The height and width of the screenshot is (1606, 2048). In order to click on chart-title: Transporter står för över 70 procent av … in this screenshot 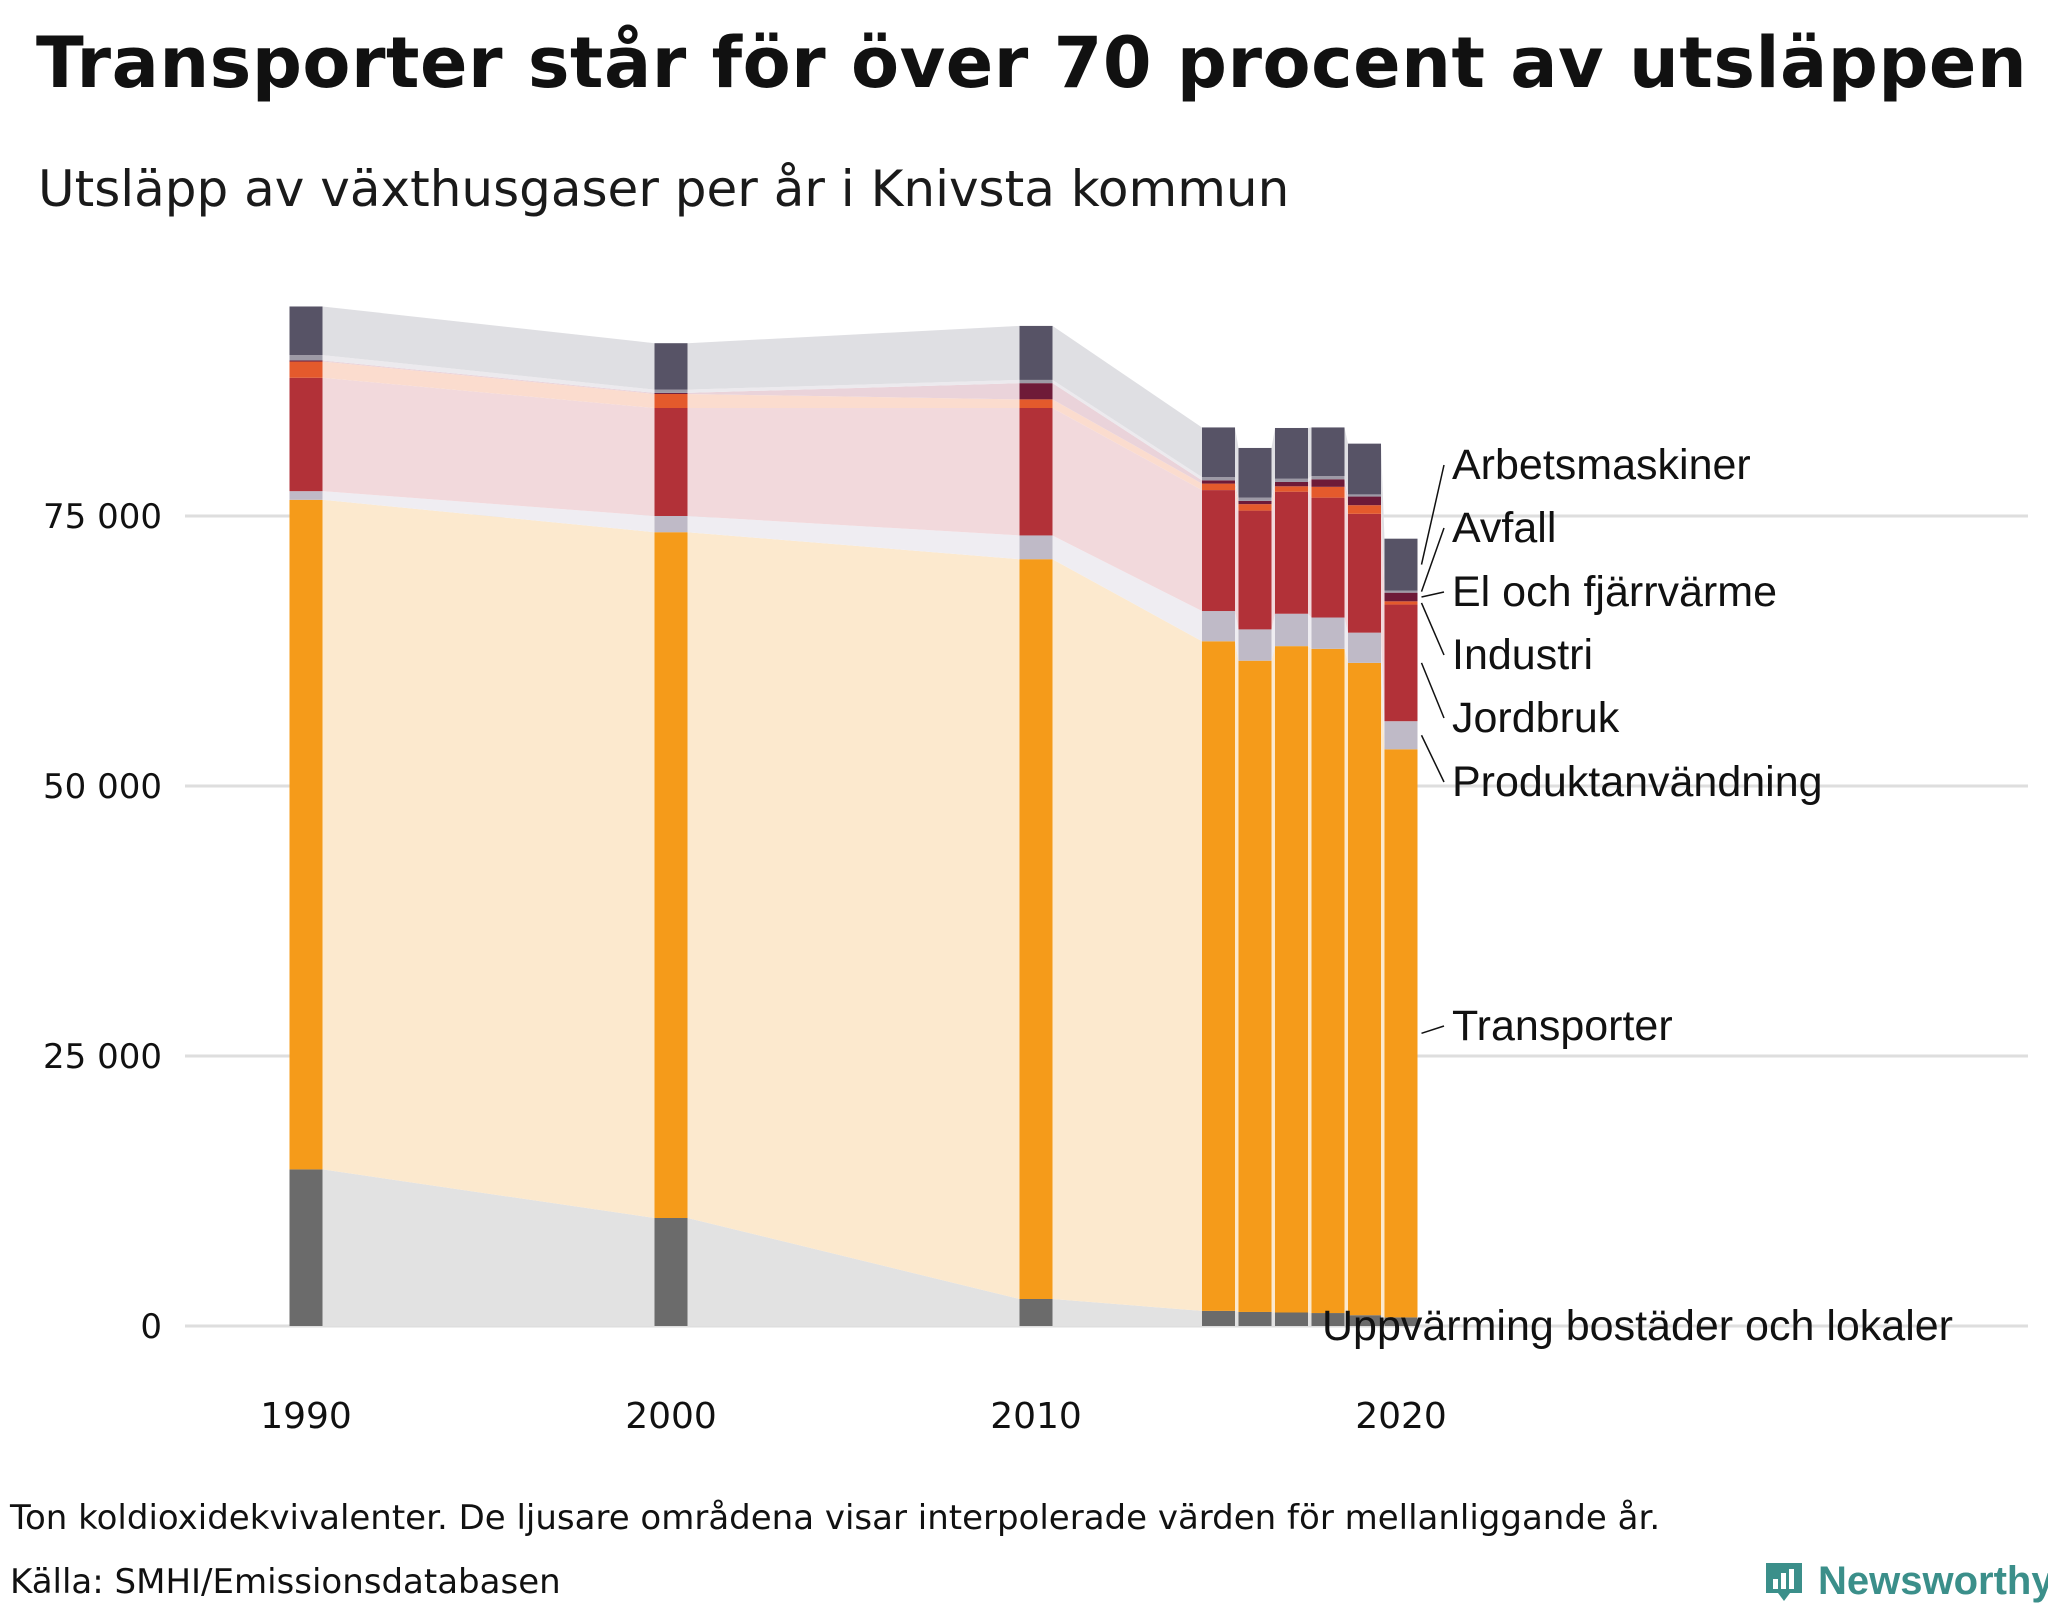, I will do `click(1032, 63)`.